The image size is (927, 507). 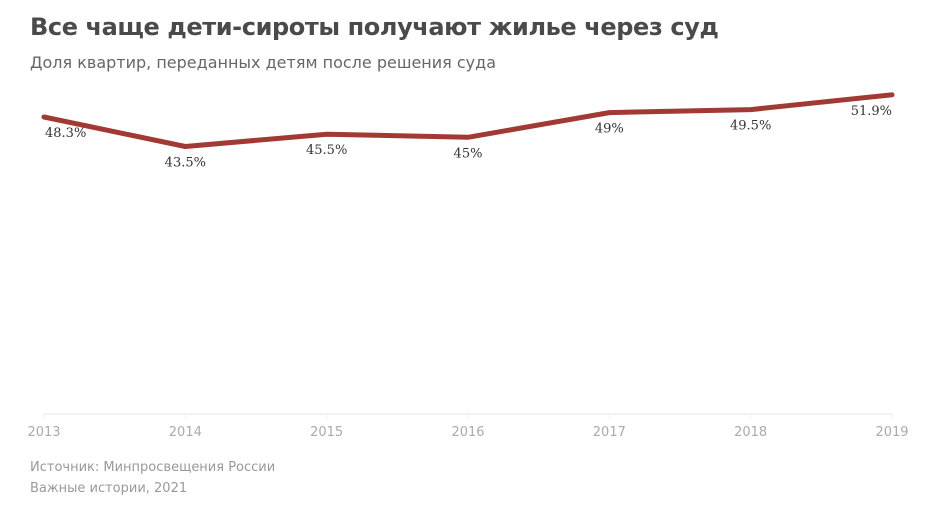 I want to click on data-label-2016: 45%, so click(x=468, y=153).